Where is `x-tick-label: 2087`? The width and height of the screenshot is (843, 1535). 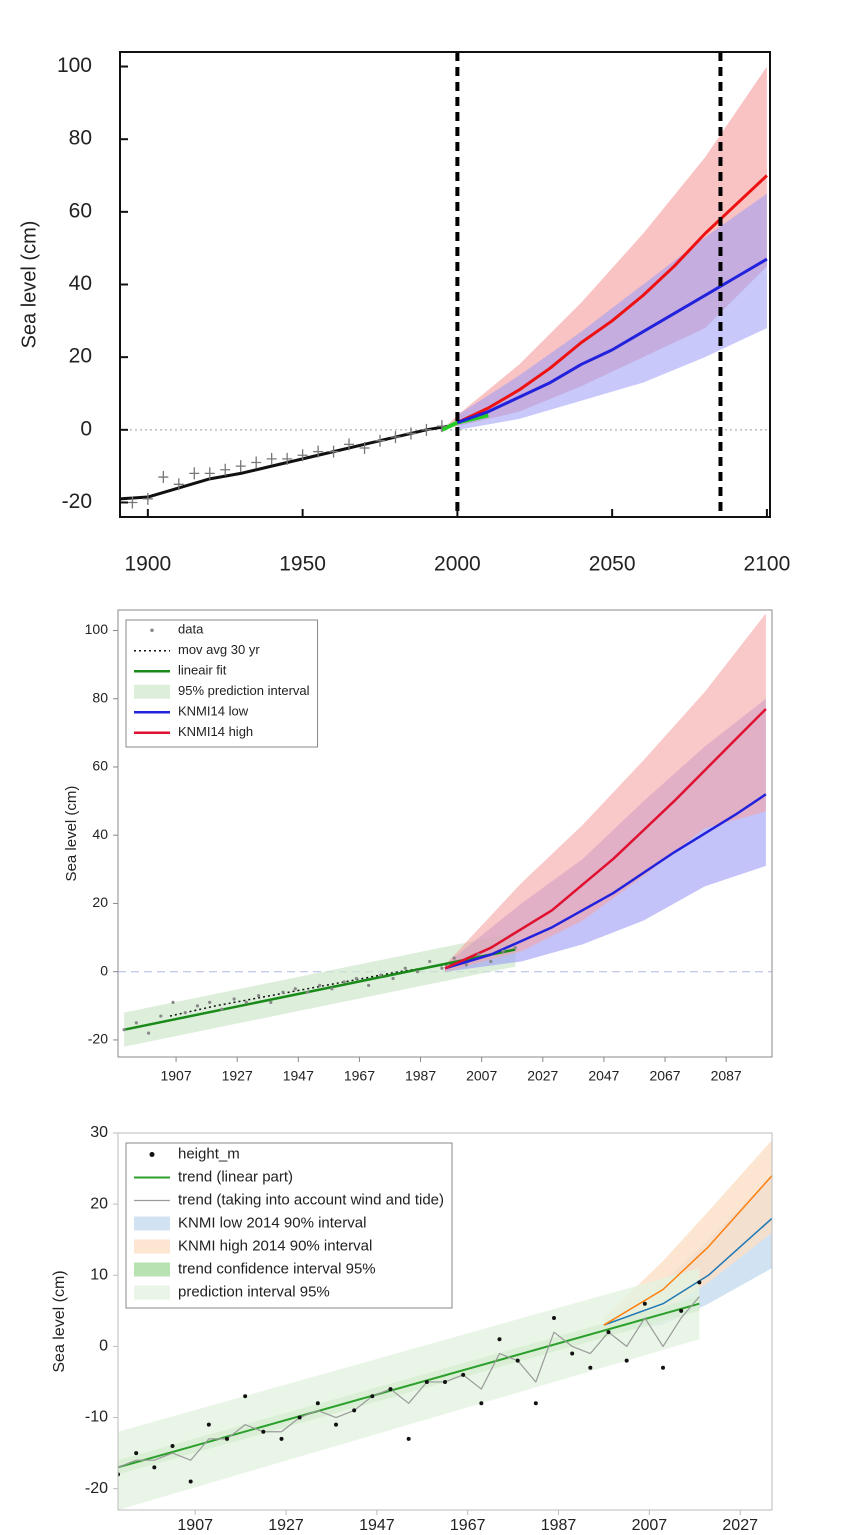 x-tick-label: 2087 is located at coordinates (726, 1076).